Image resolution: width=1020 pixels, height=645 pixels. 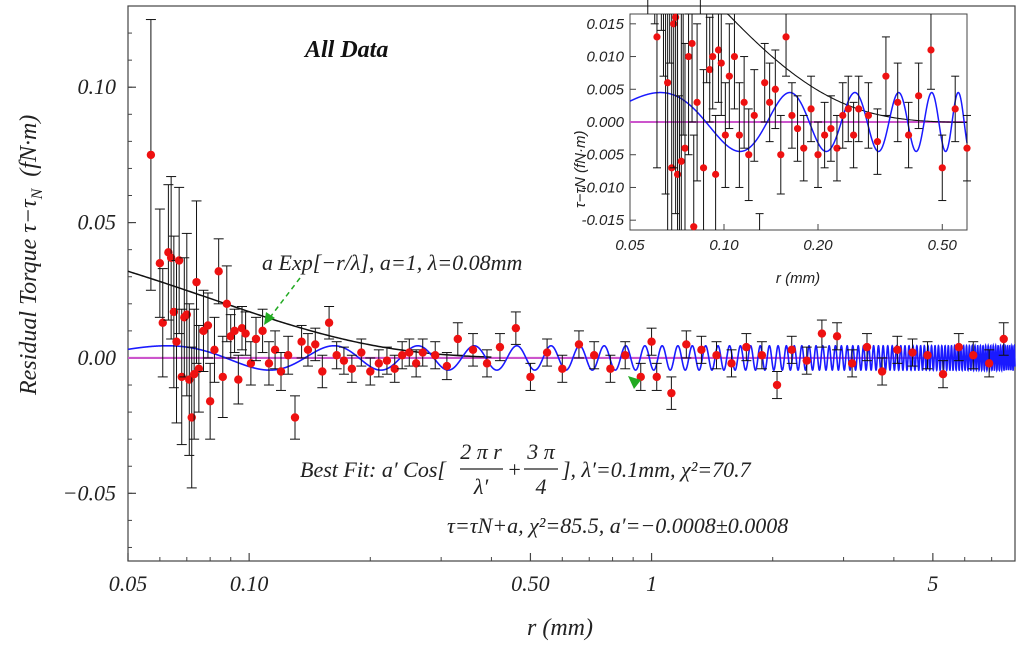 I want to click on fit-frac2-num: 3 π, so click(x=541, y=451).